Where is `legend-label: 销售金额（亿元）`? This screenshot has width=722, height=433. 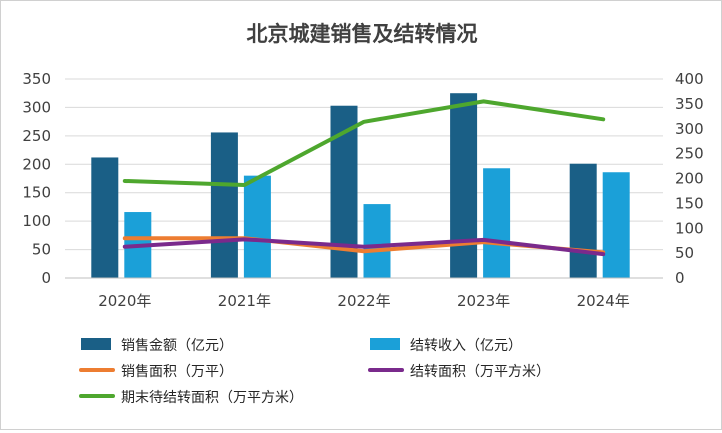 legend-label: 销售金额（亿元） is located at coordinates (177, 346).